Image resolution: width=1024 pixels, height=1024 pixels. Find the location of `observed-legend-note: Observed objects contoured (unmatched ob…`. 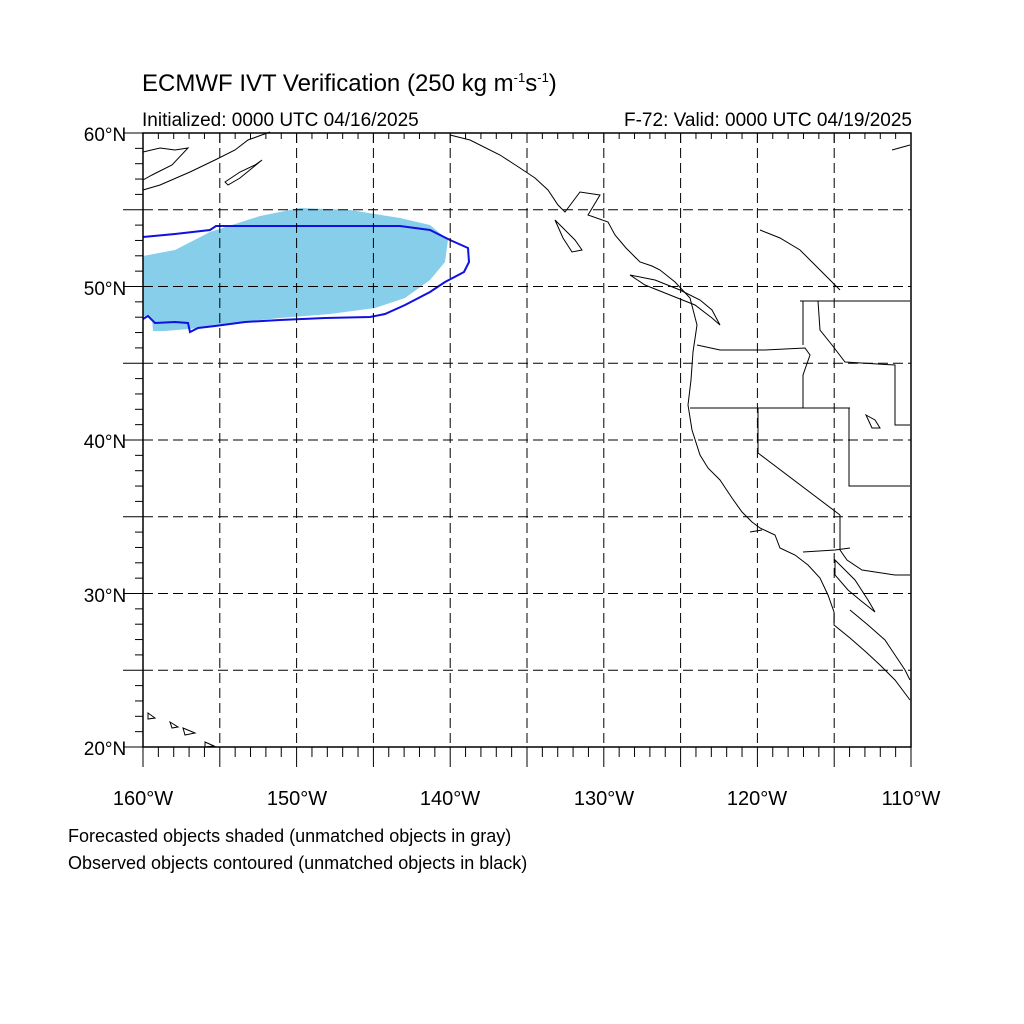

observed-legend-note: Observed objects contoured (unmatched ob… is located at coordinates (298, 863).